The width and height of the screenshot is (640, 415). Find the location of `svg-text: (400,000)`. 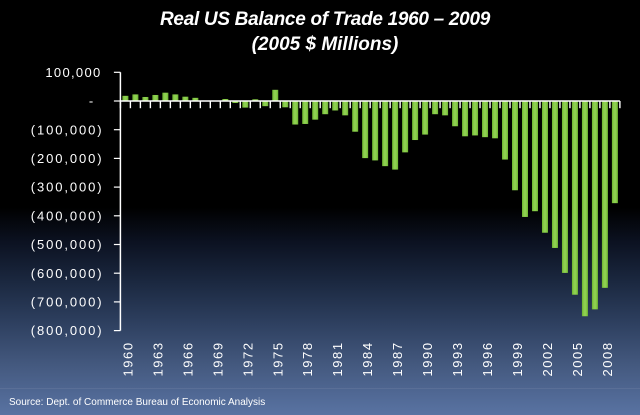

svg-text: (400,000) is located at coordinates (67, 215).